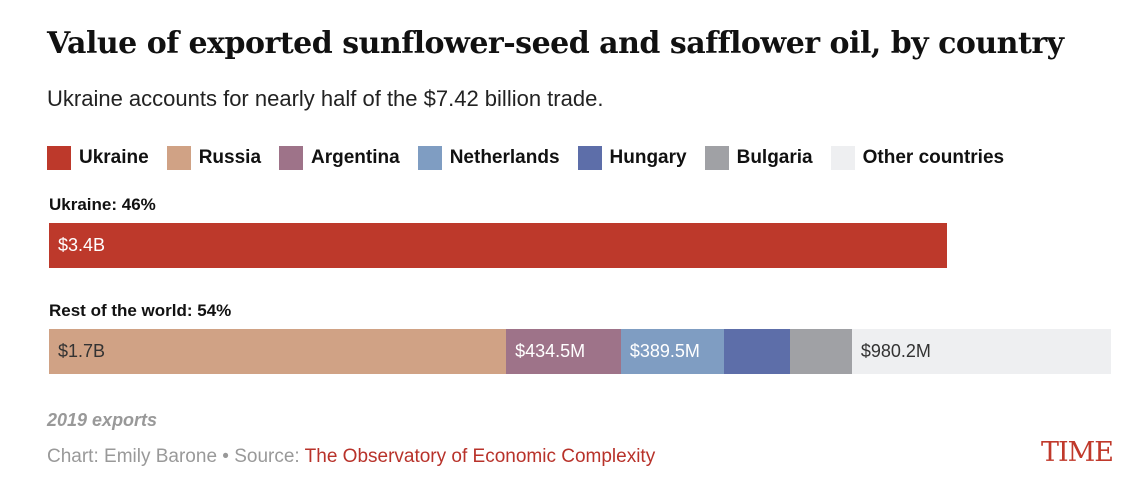 This screenshot has height=487, width=1139. What do you see at coordinates (102, 204) in the screenshot?
I see `bar-label-ukraine: Ukraine: 46%` at bounding box center [102, 204].